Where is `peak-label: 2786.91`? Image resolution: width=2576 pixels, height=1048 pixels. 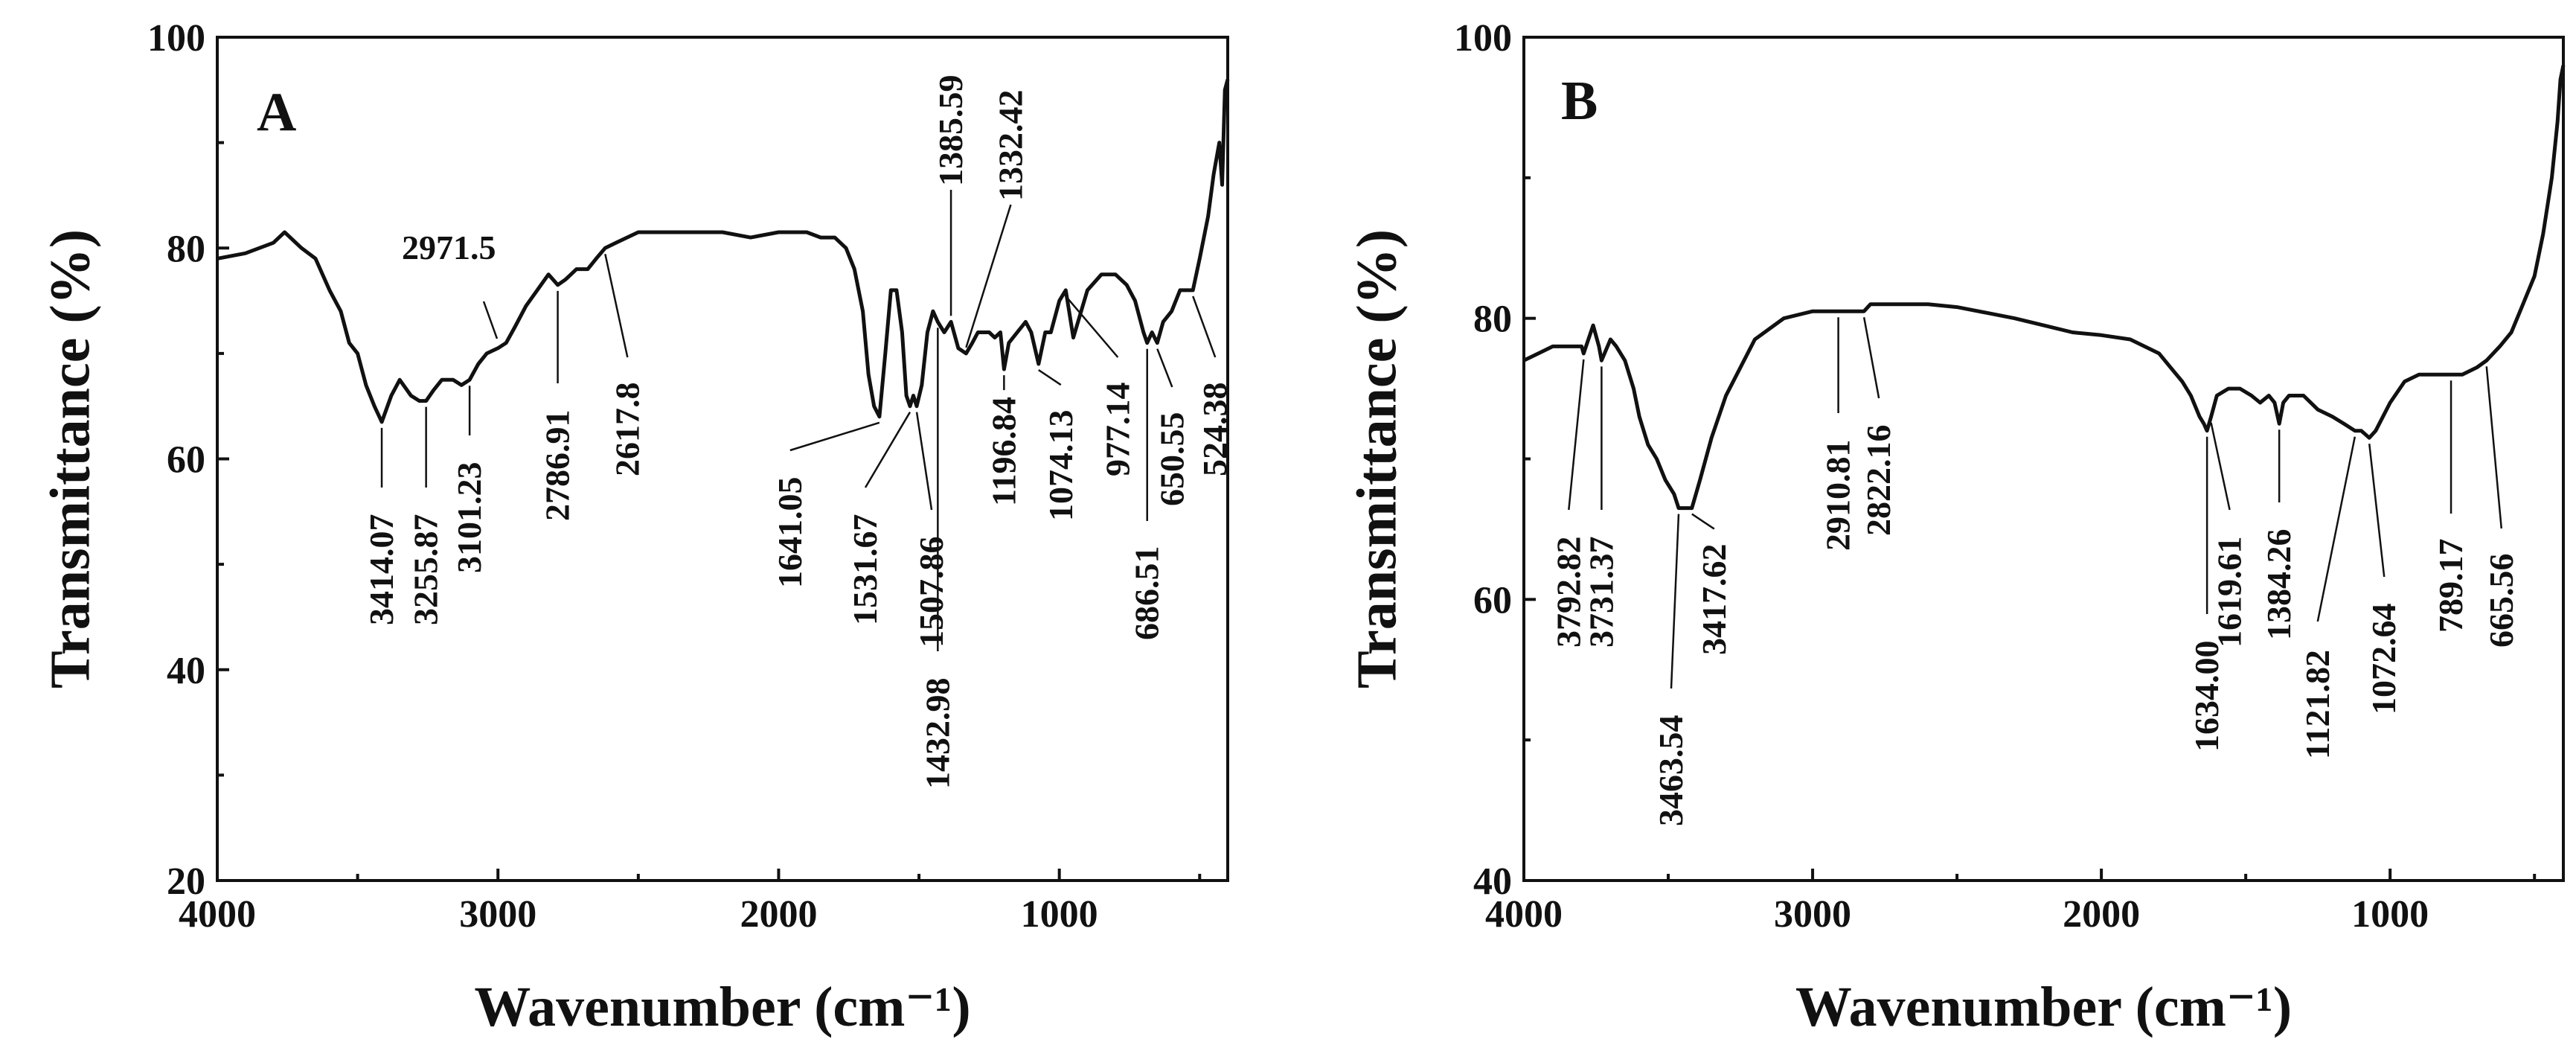
peak-label: 2786.91 is located at coordinates (558, 466).